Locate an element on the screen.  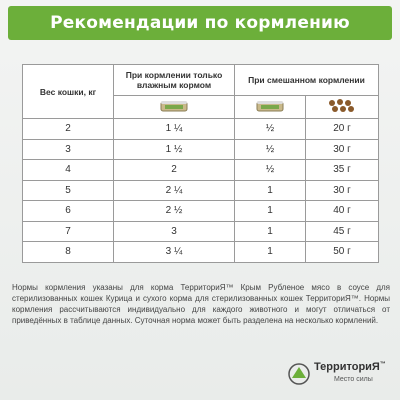
table-cell: 2 ¼ is located at coordinates (174, 190).